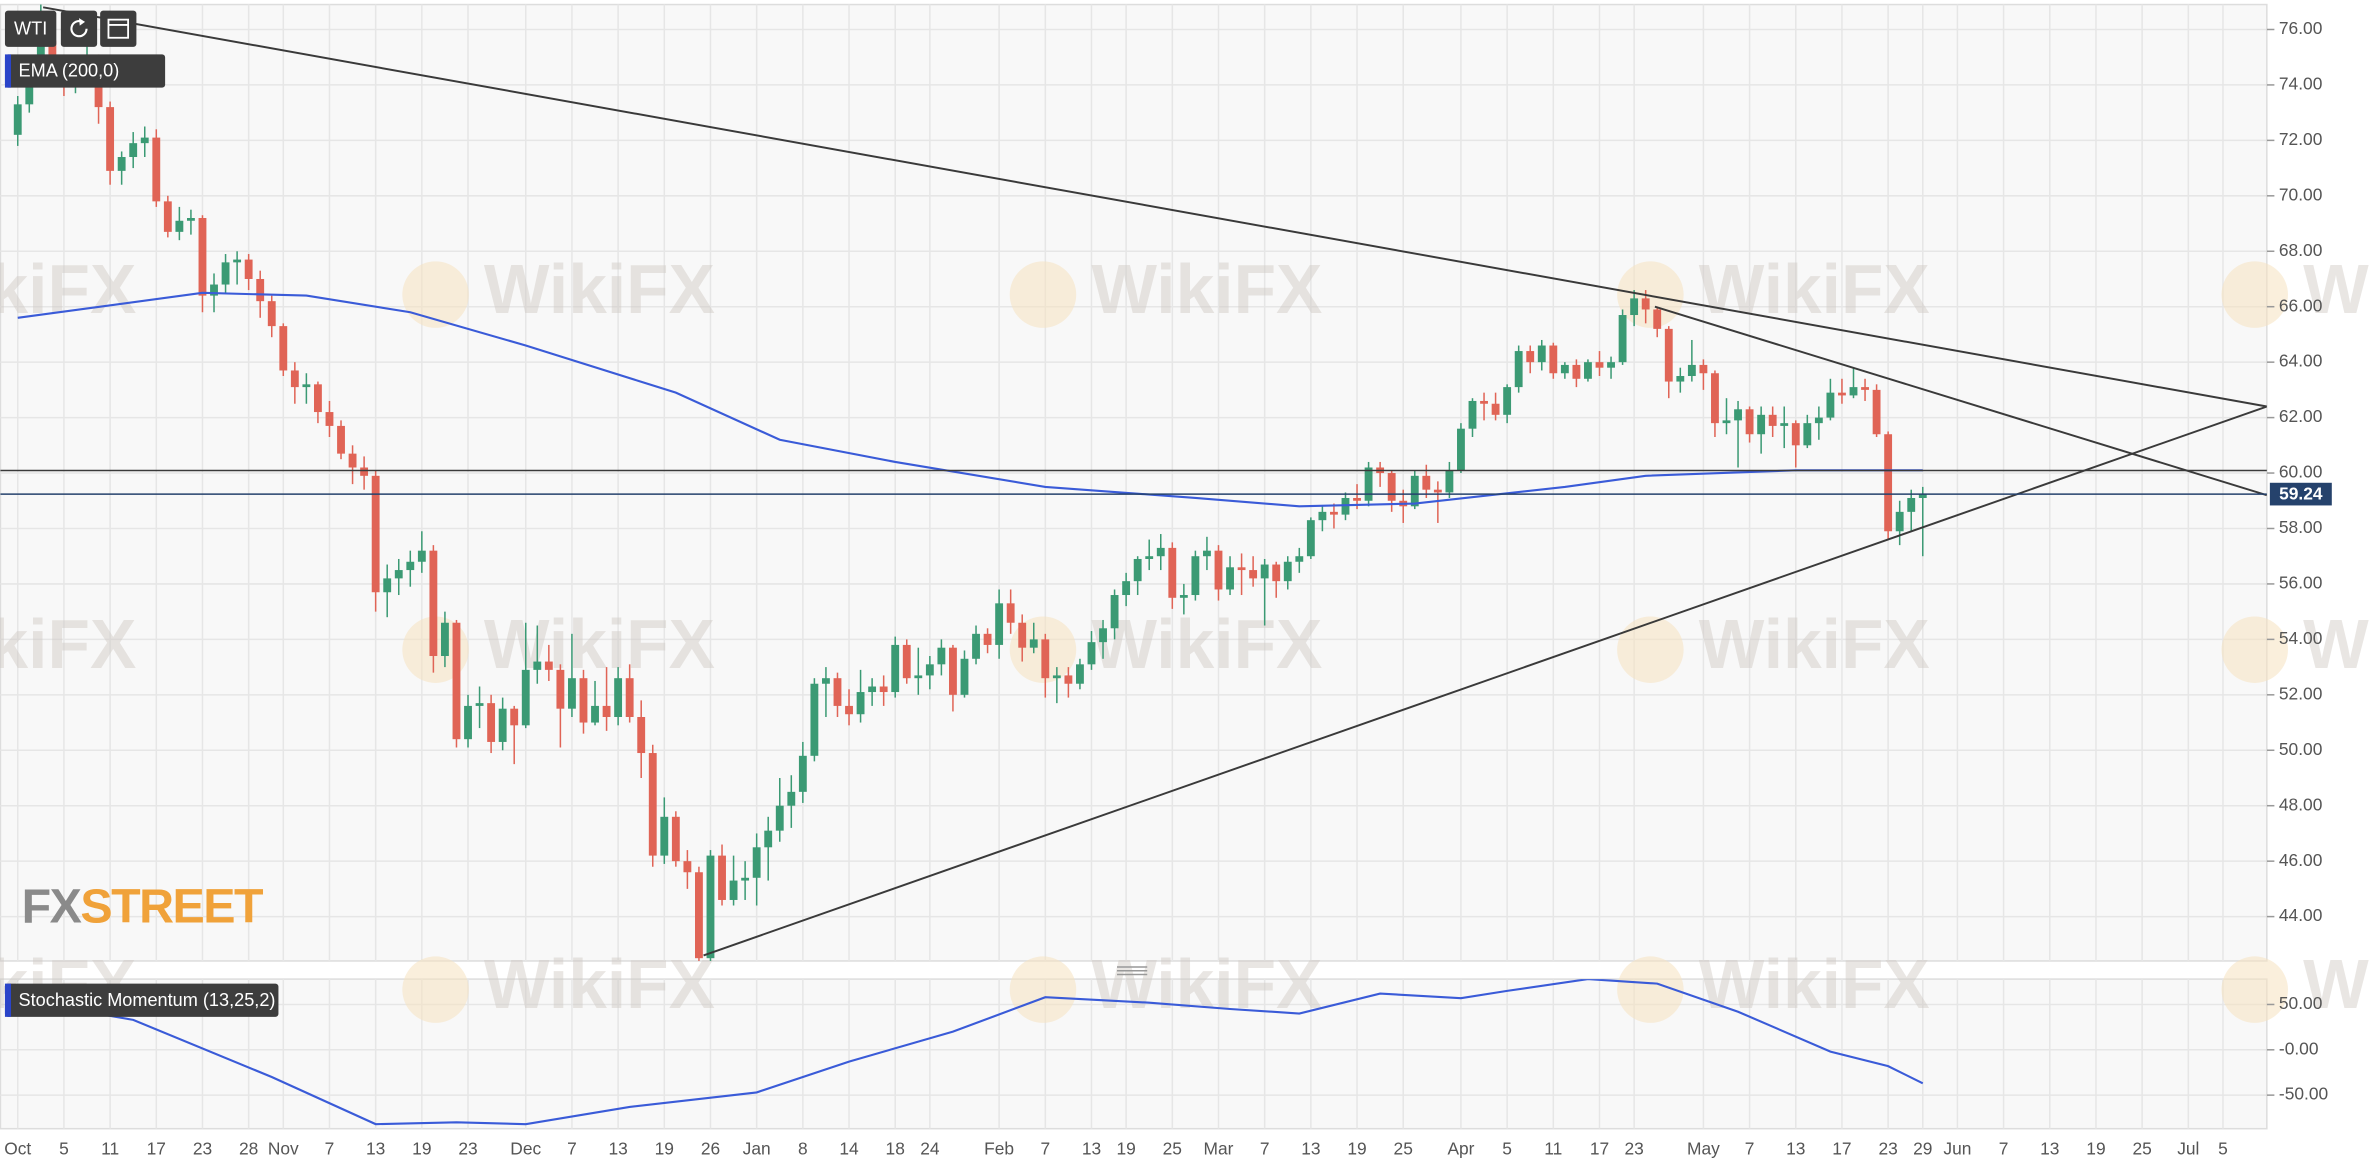 The height and width of the screenshot is (1174, 2370). What do you see at coordinates (7, 71) in the screenshot?
I see `legend-swatch` at bounding box center [7, 71].